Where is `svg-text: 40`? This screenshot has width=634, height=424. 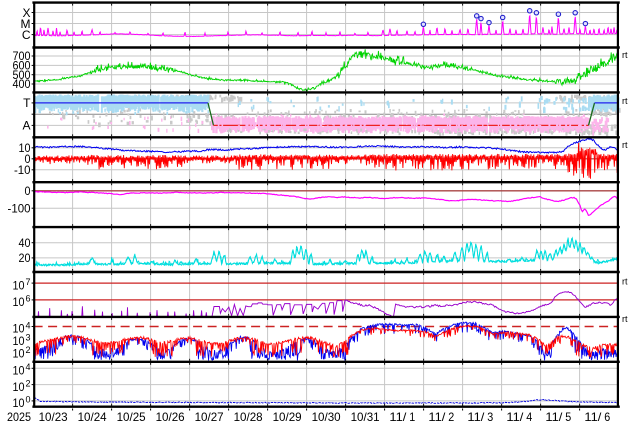
svg-text: 40 is located at coordinates (25, 244).